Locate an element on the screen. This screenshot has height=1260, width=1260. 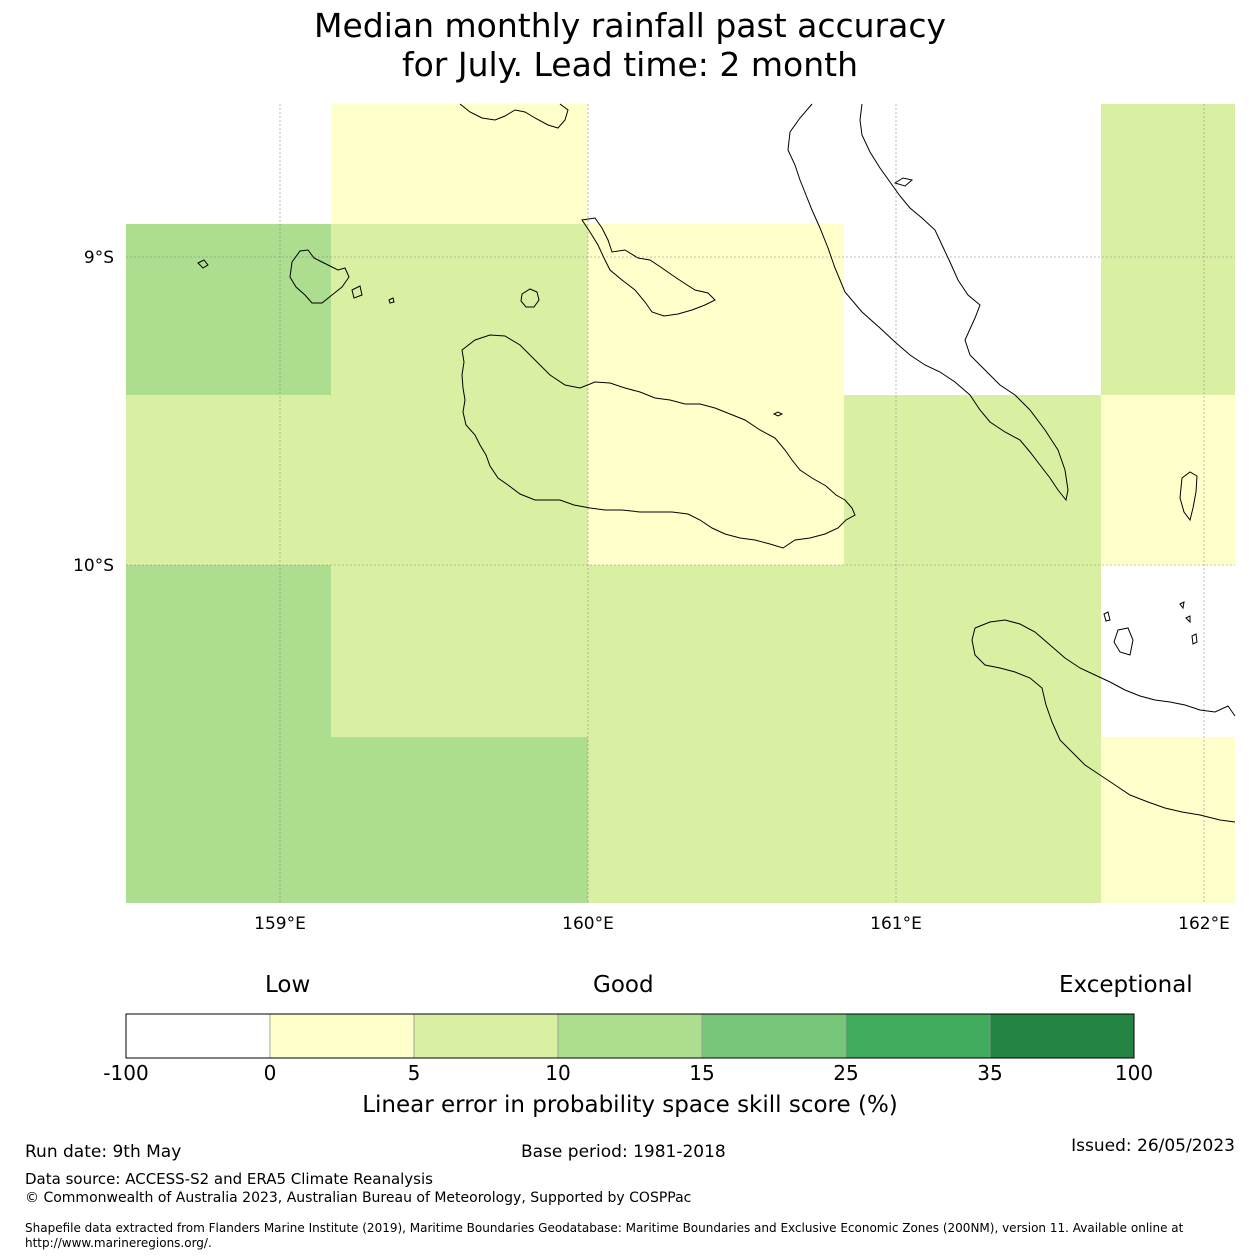
coastline-small-malaita is located at coordinates (1123, 641).